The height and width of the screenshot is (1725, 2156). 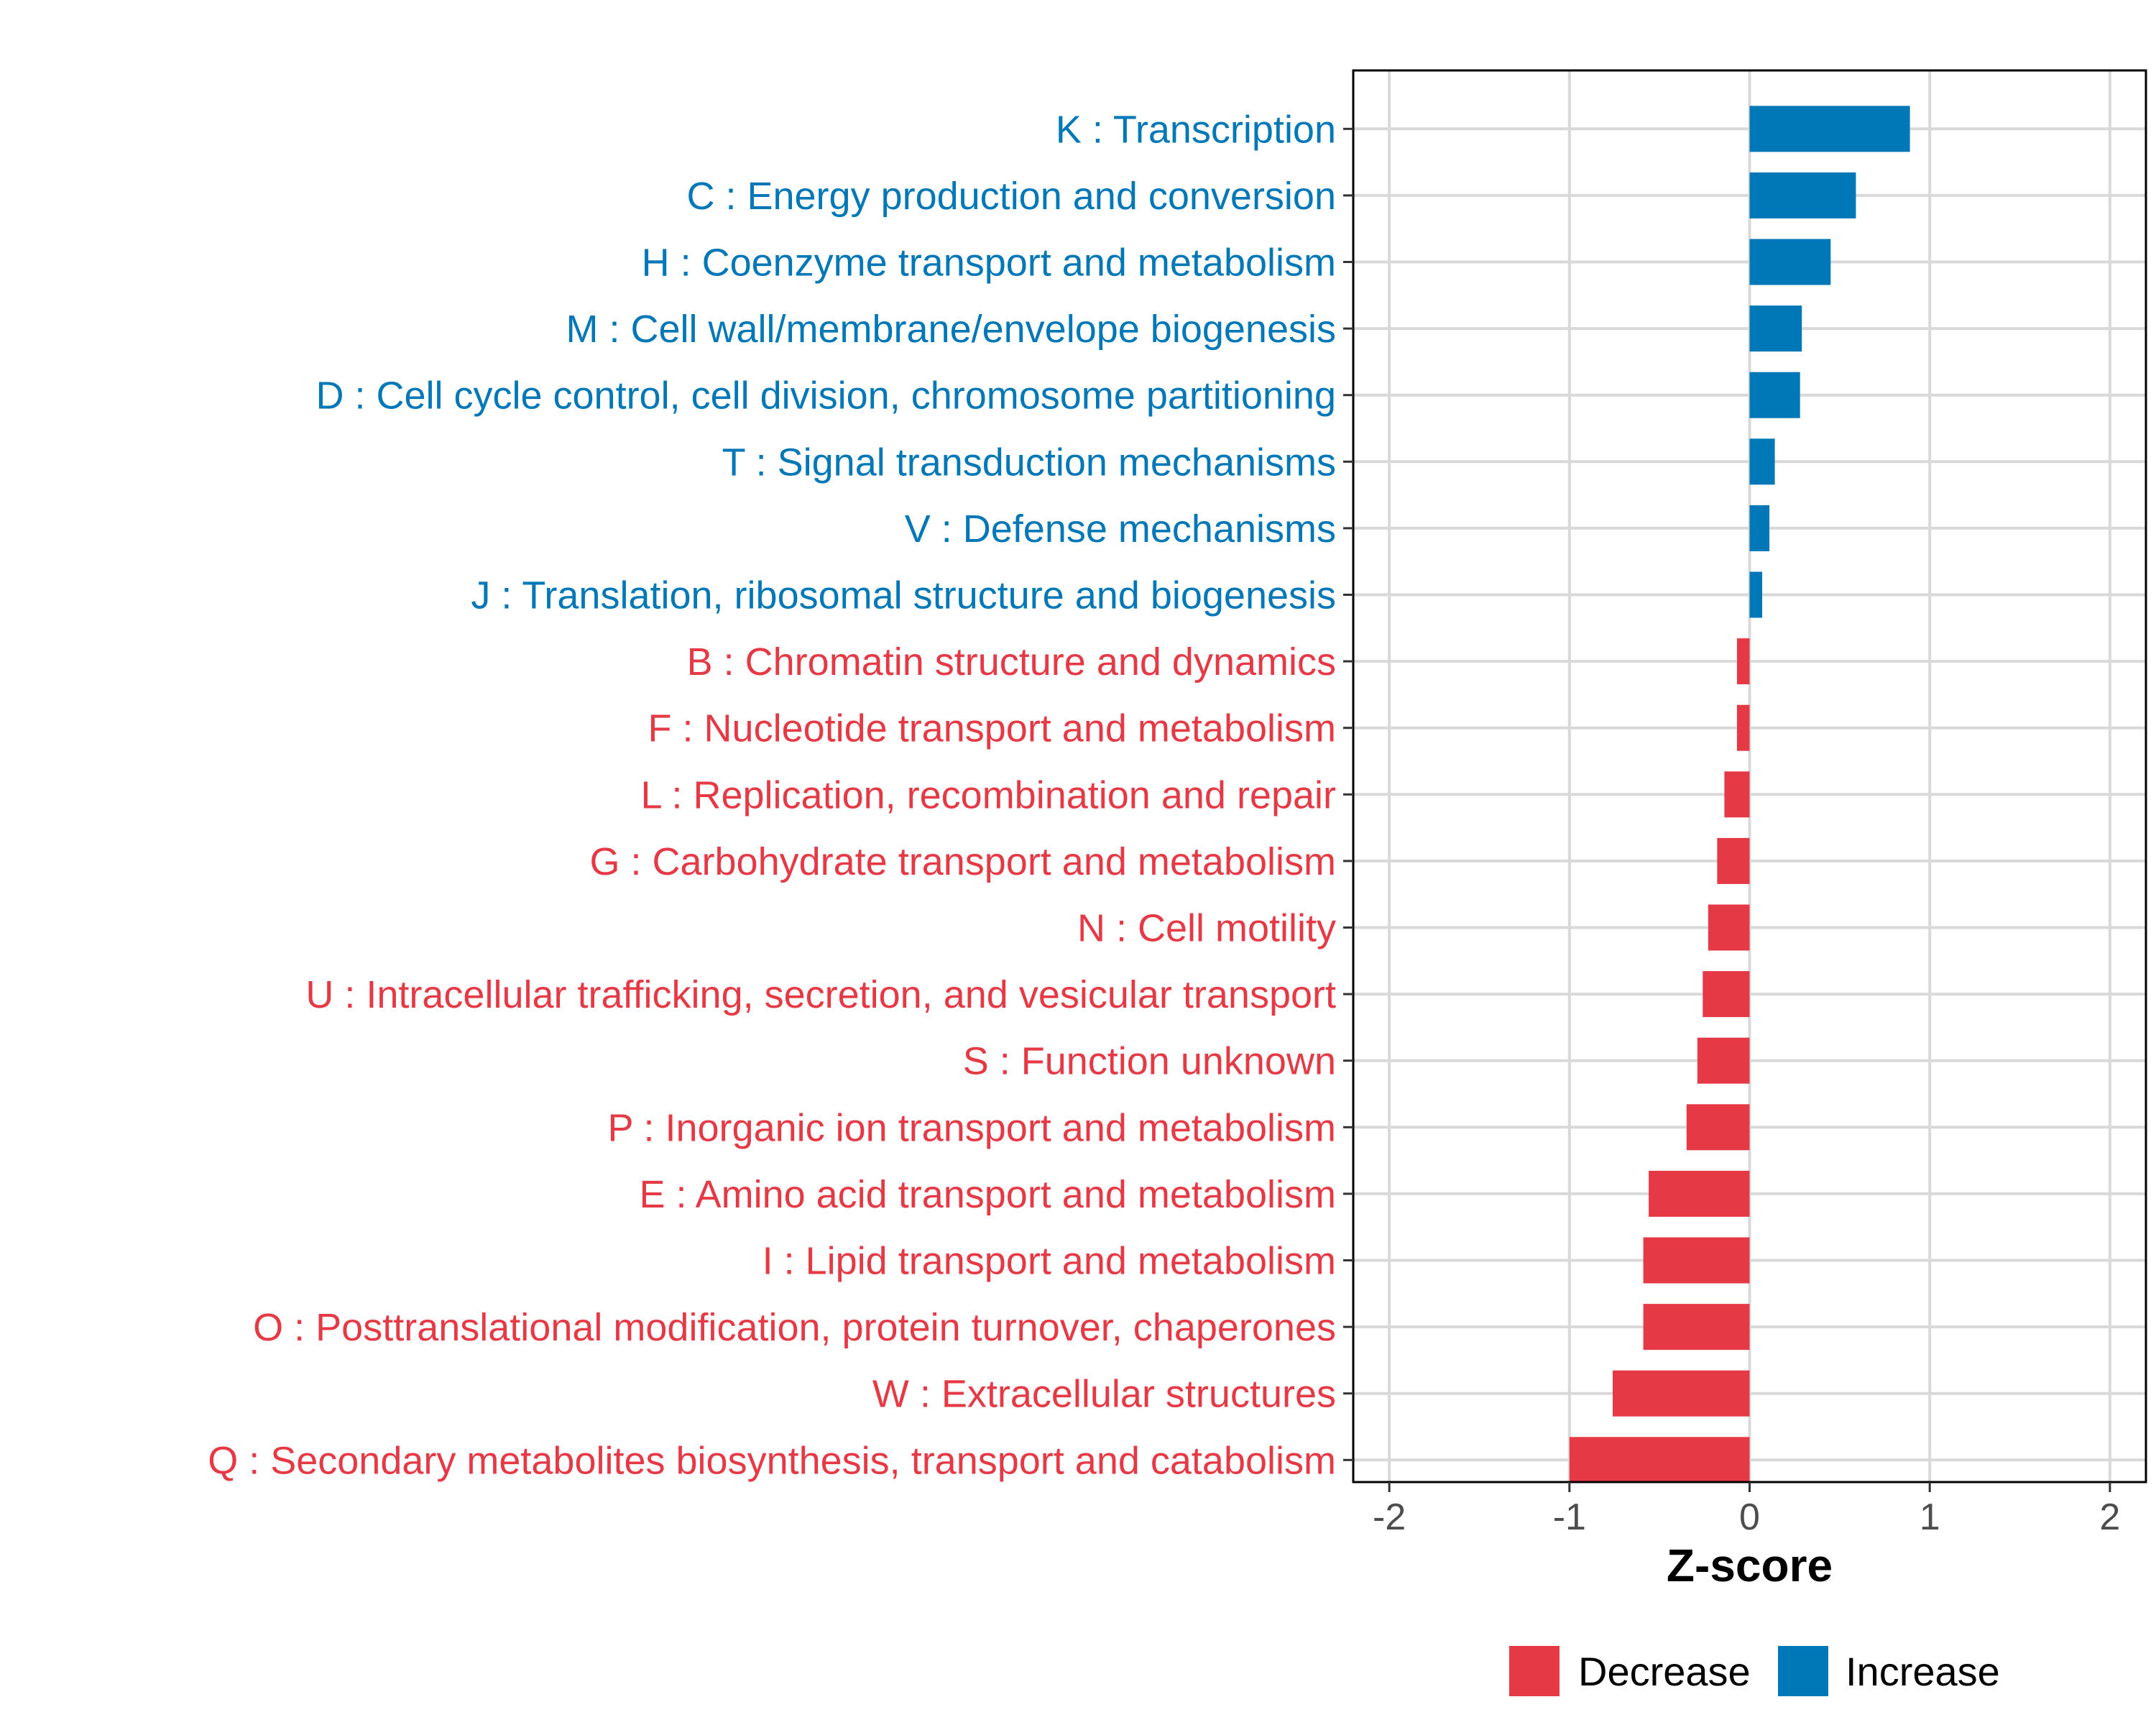 What do you see at coordinates (1930, 1517) in the screenshot?
I see `x-tick-label-3: 1` at bounding box center [1930, 1517].